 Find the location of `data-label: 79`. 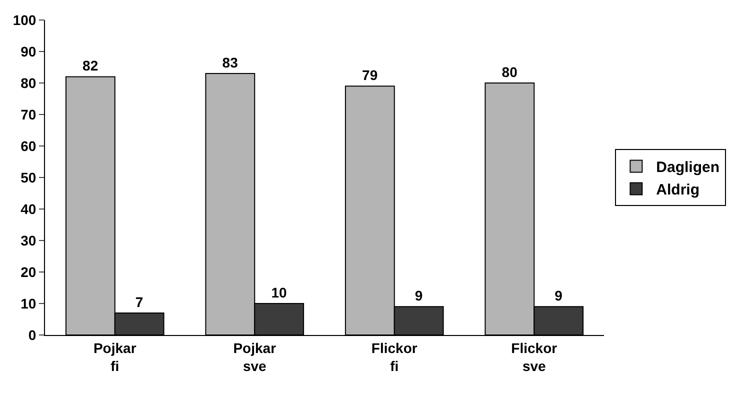

data-label: 79 is located at coordinates (370, 75).